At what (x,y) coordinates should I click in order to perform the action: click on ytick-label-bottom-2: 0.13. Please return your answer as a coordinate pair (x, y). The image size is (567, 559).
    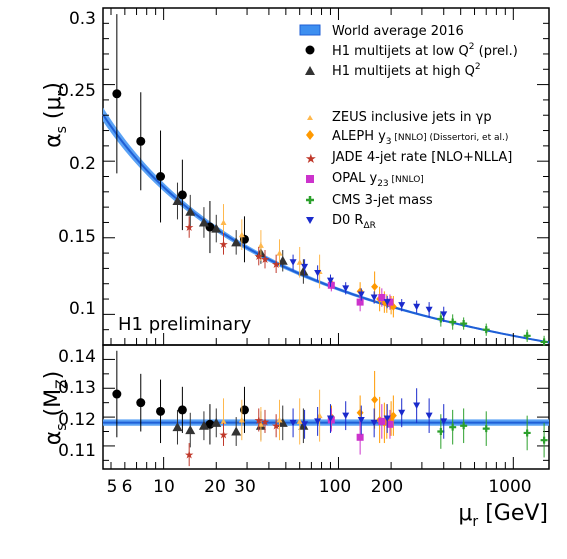
    Looking at the image, I should click on (77, 388).